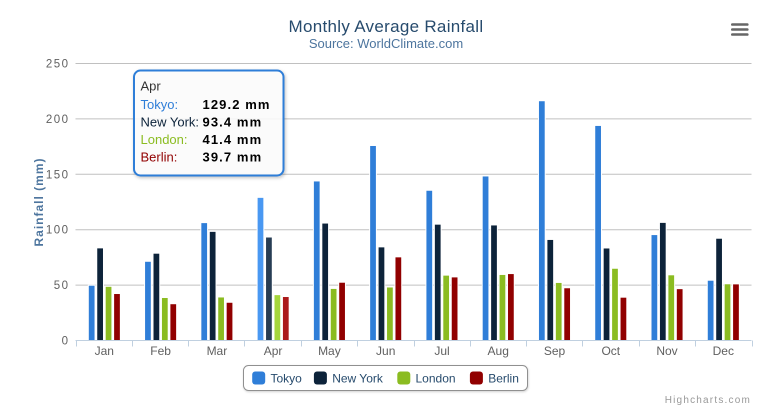 The height and width of the screenshot is (416, 769). What do you see at coordinates (233, 122) in the screenshot?
I see `svg-text: 93.4 mm` at bounding box center [233, 122].